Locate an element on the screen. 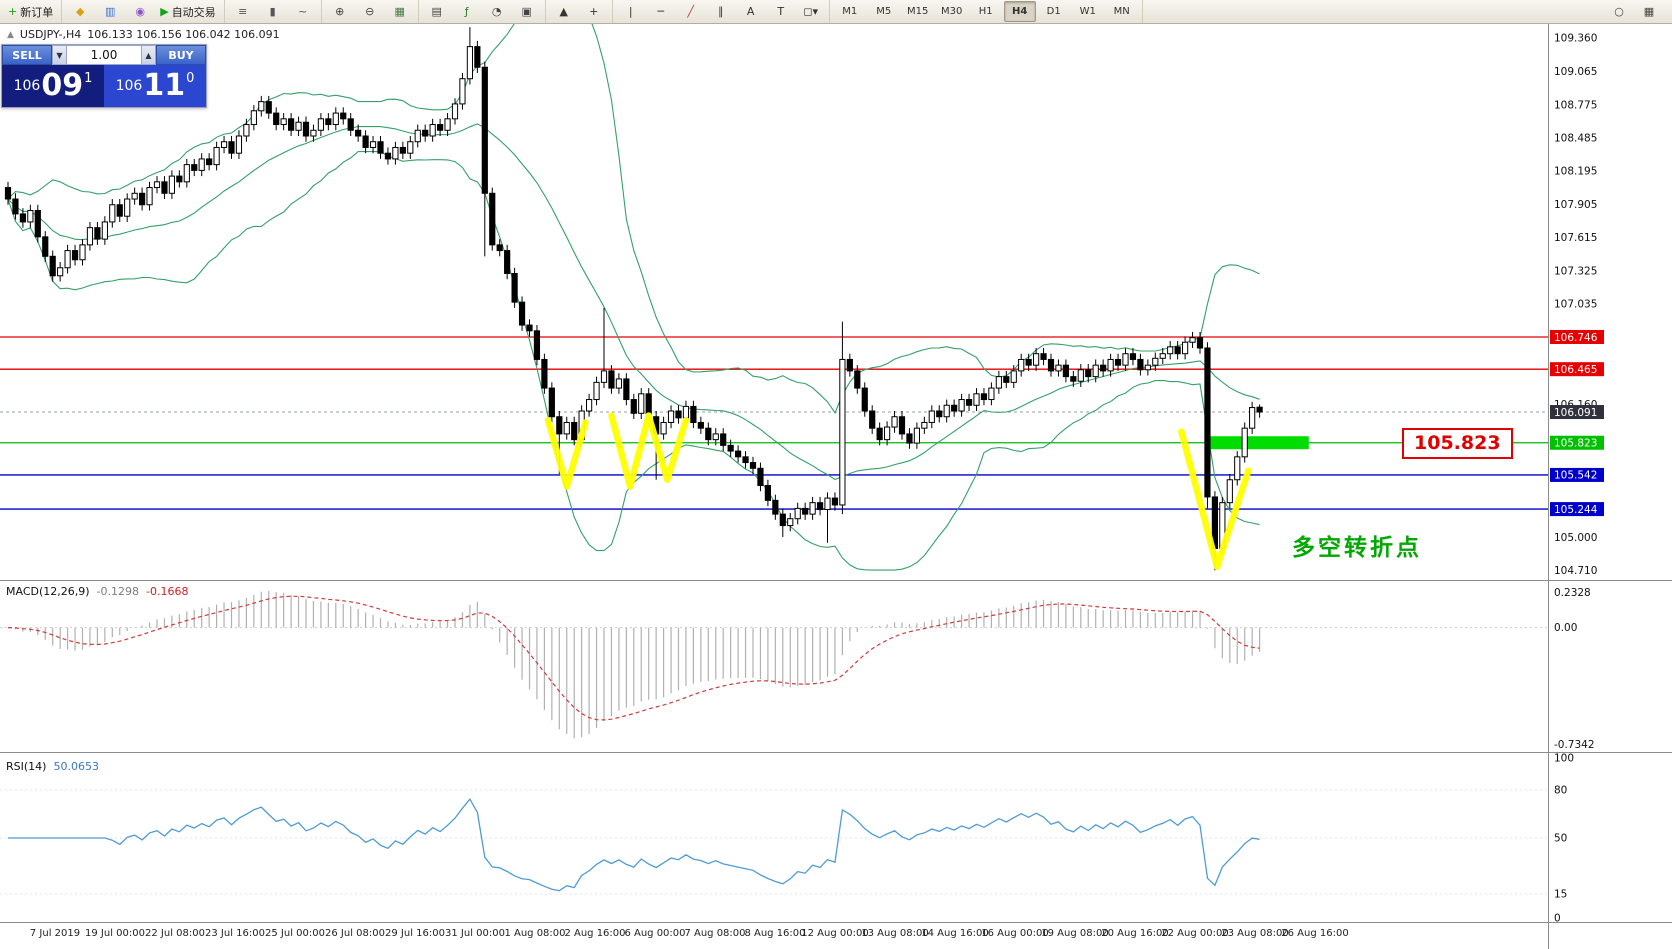  yellow-mark-drawings is located at coordinates (898, 491).